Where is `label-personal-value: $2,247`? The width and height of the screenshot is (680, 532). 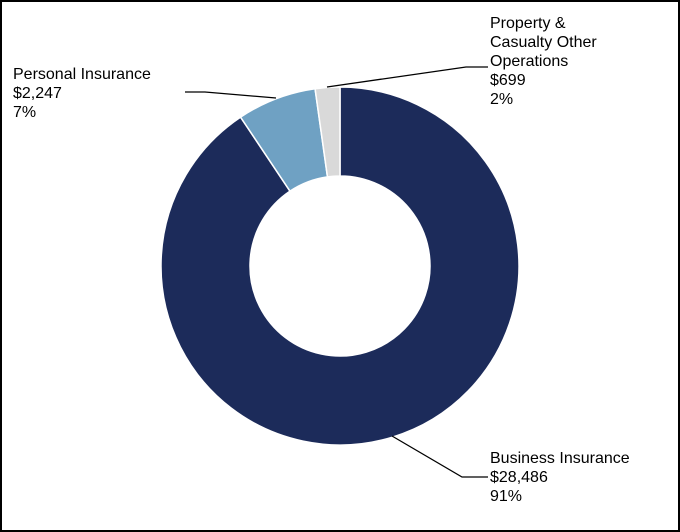
label-personal-value: $2,247 is located at coordinates (37, 93).